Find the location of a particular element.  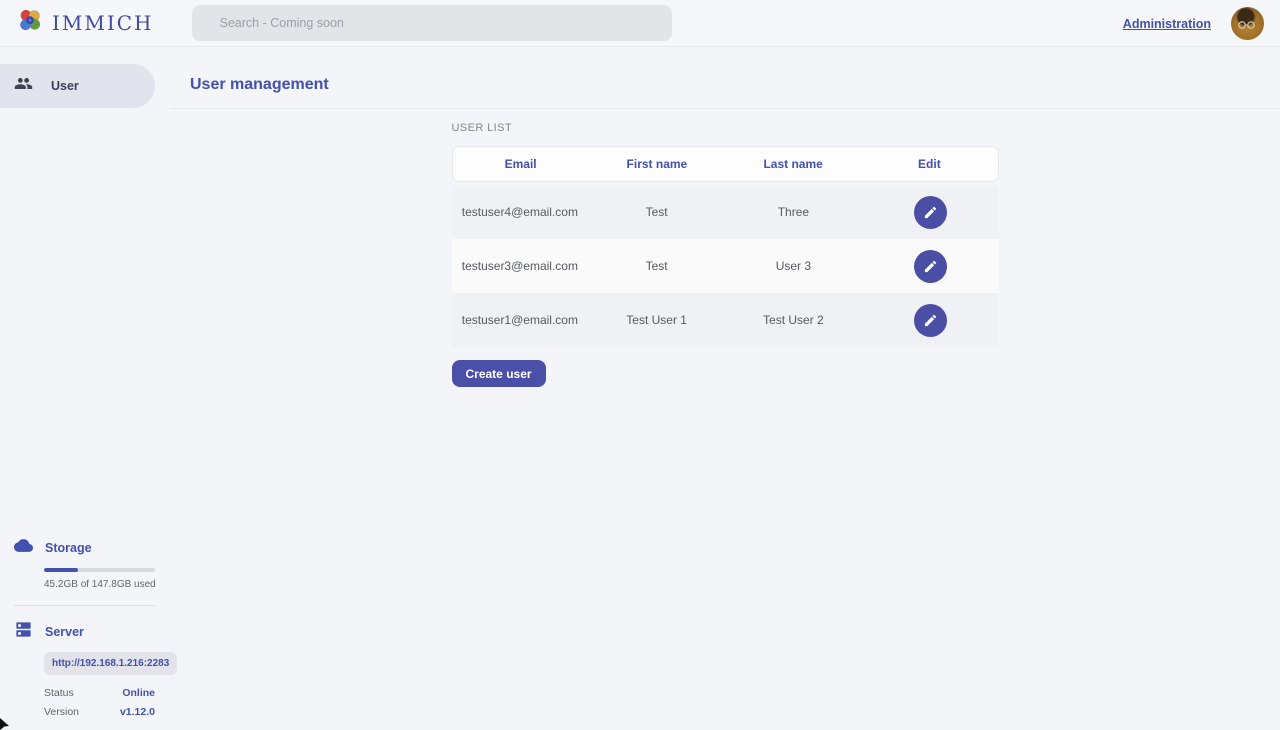

top-header: IMMICH Administration is located at coordinates (640, 23).